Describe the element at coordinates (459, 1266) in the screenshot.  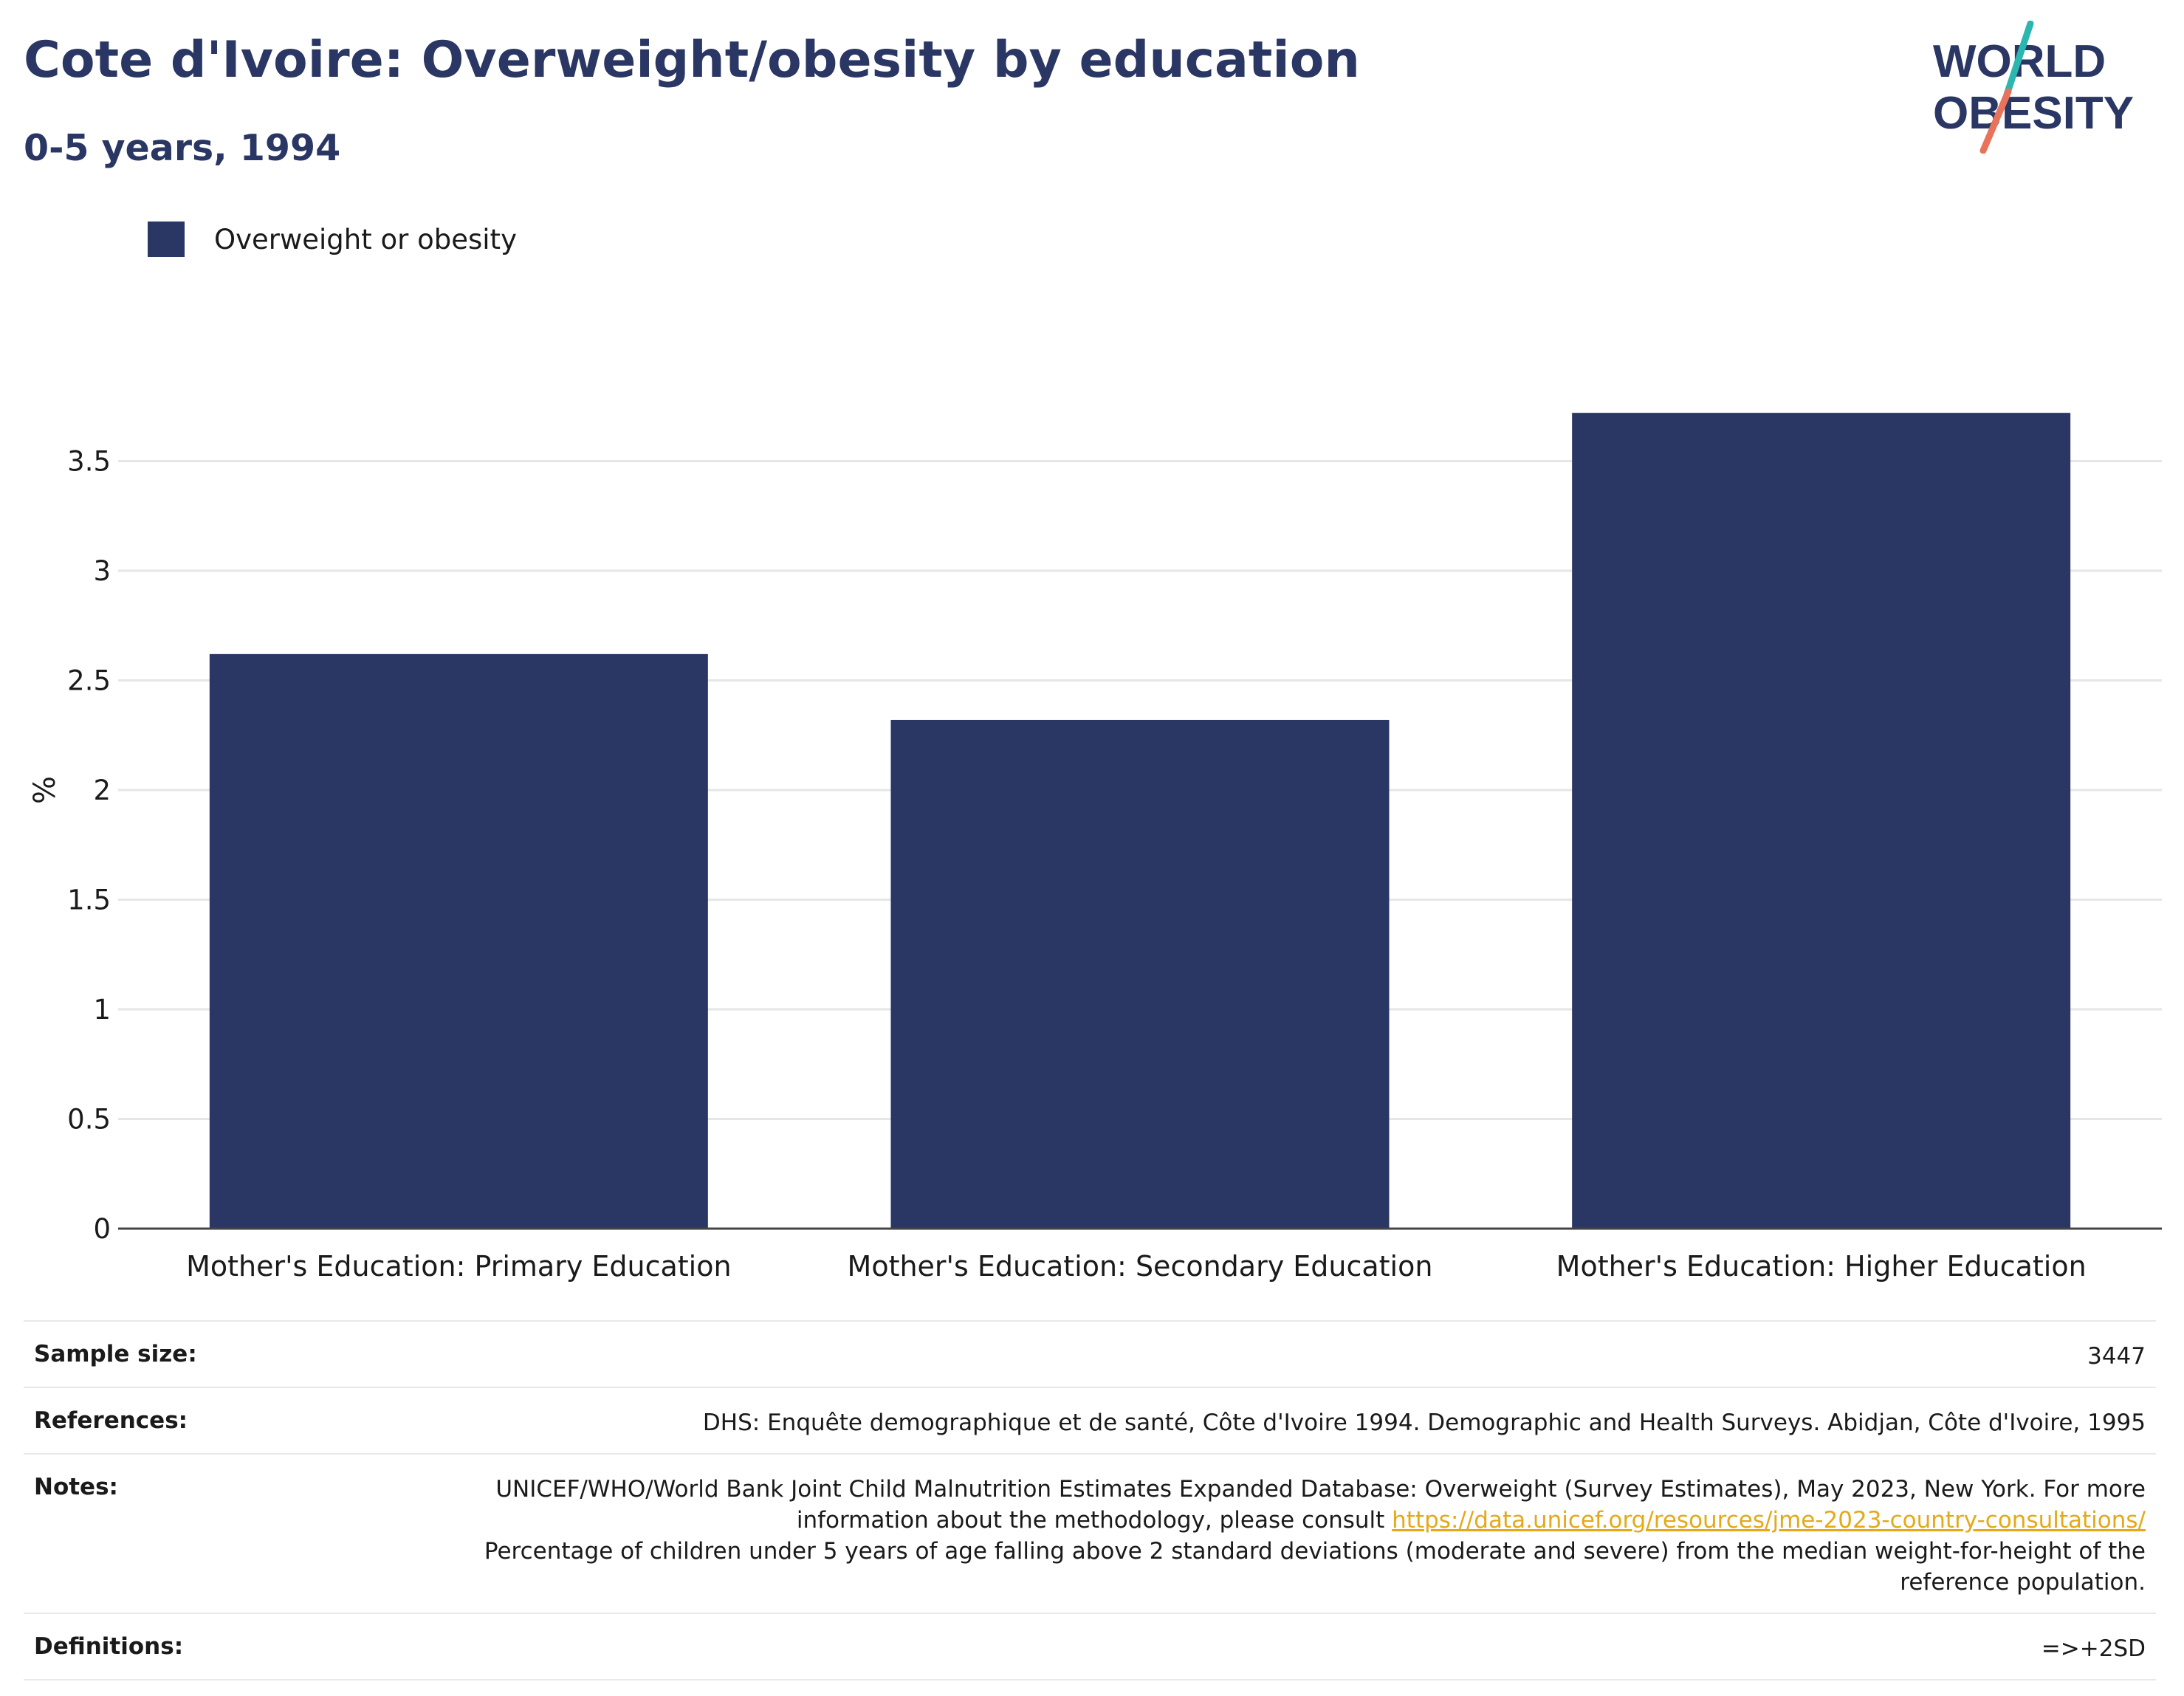
I see `x-tick-label: Mother's Education: Primary Education` at that location.